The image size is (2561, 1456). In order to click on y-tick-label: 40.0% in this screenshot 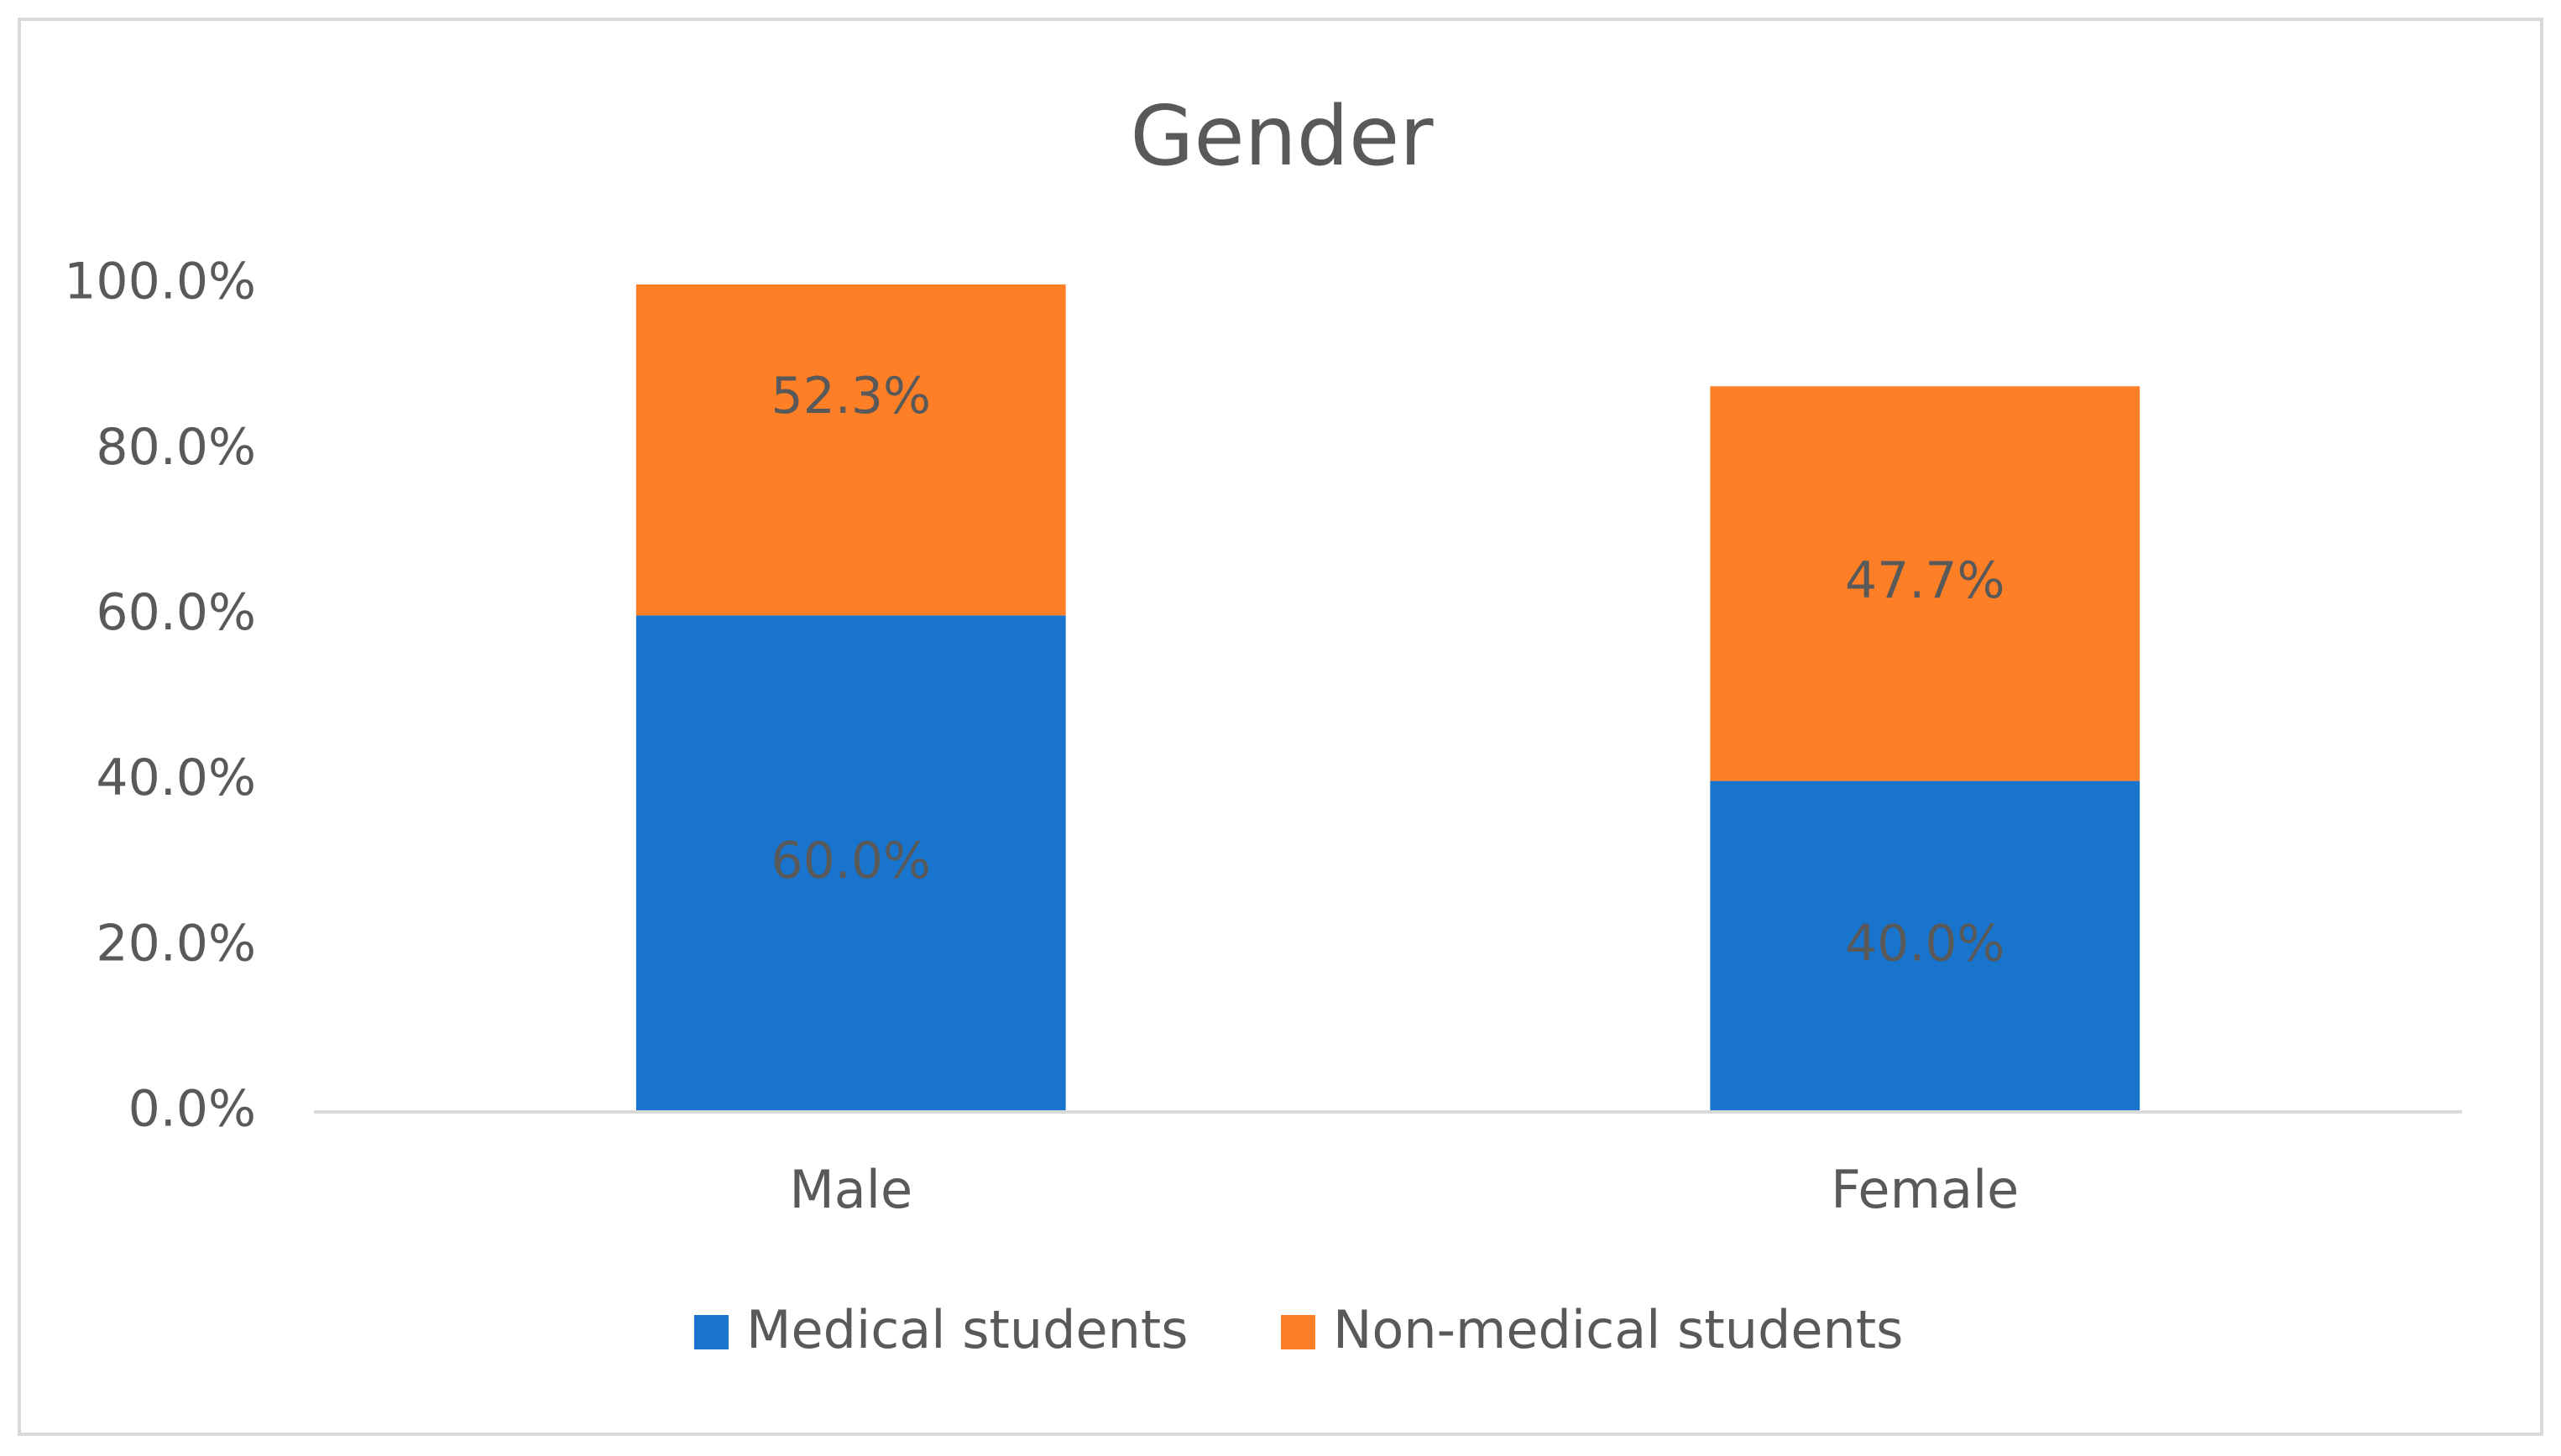, I will do `click(176, 778)`.